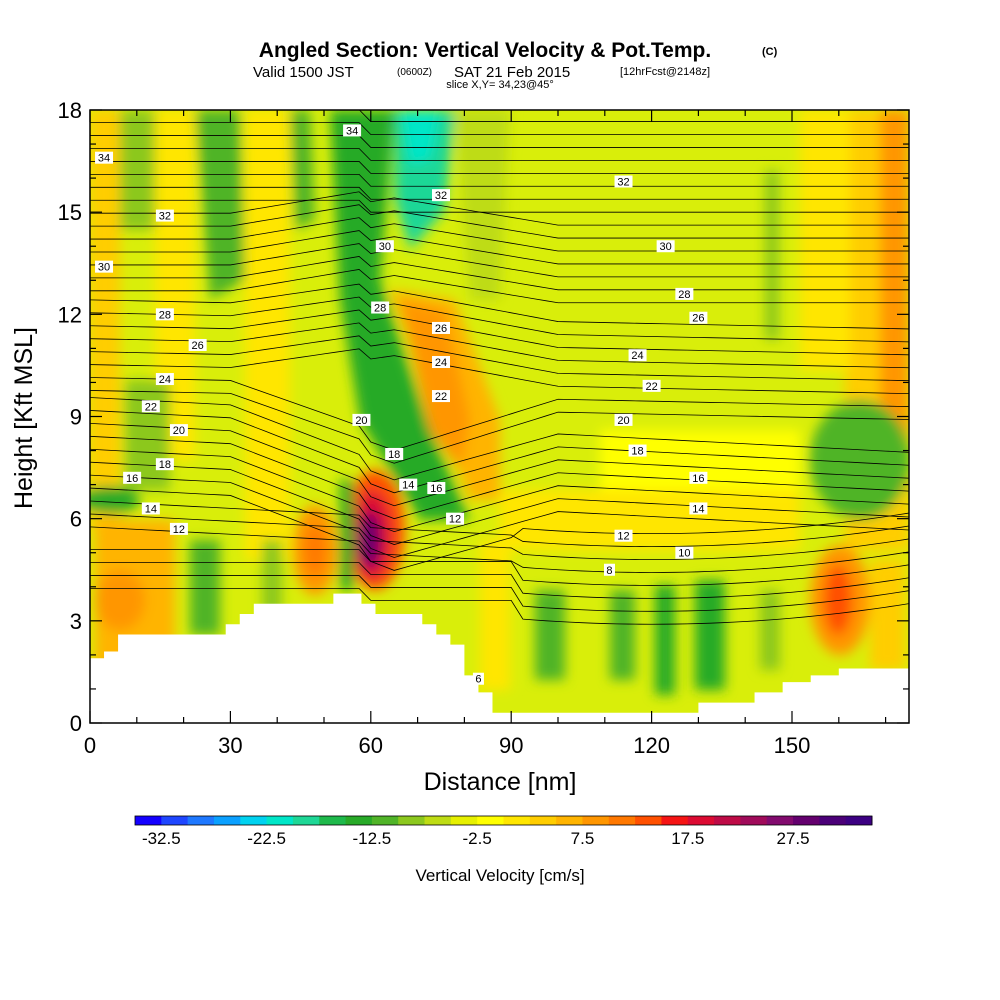 The width and height of the screenshot is (1000, 1000). I want to click on y-tick-label: 0, so click(76, 723).